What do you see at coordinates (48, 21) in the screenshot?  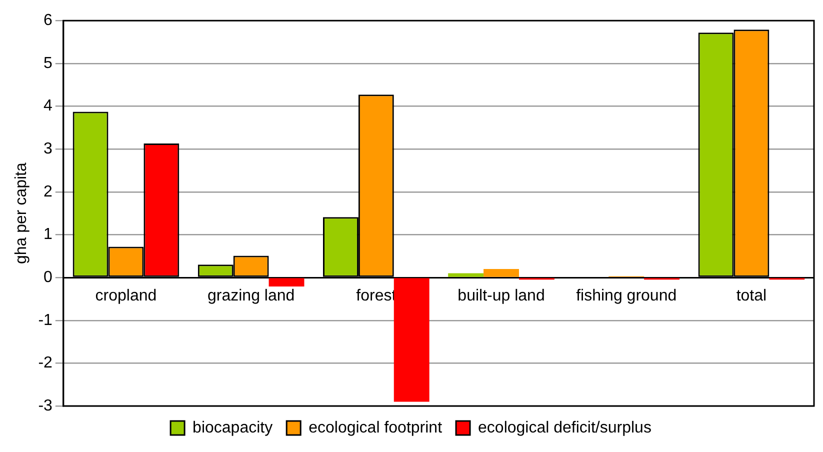 I see `y-tick-label: 6` at bounding box center [48, 21].